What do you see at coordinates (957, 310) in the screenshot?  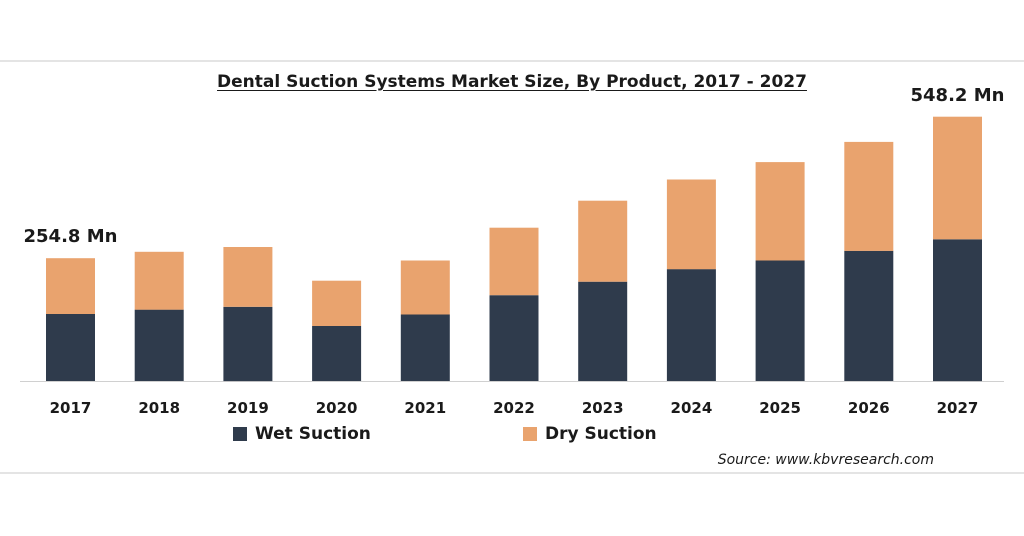 I see `bar-wet-2027` at bounding box center [957, 310].